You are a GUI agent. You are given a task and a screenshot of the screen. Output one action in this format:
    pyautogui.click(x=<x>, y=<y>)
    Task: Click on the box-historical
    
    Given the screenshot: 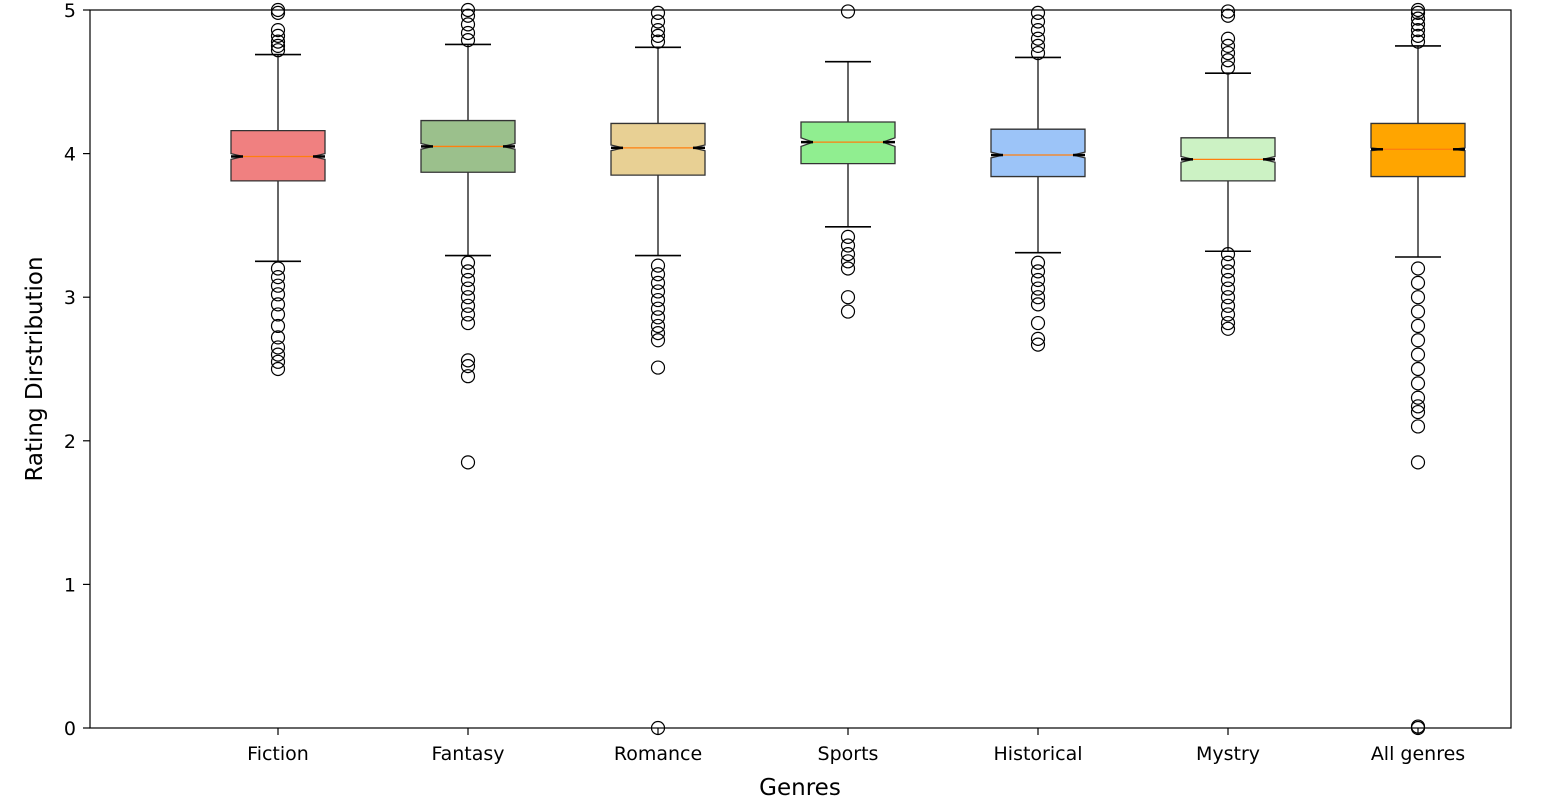 What is the action you would take?
    pyautogui.click(x=1038, y=178)
    